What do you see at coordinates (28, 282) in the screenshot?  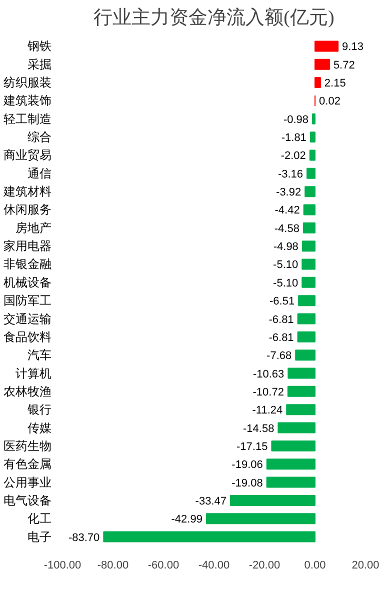 I see `y-tick-label: 机械设备` at bounding box center [28, 282].